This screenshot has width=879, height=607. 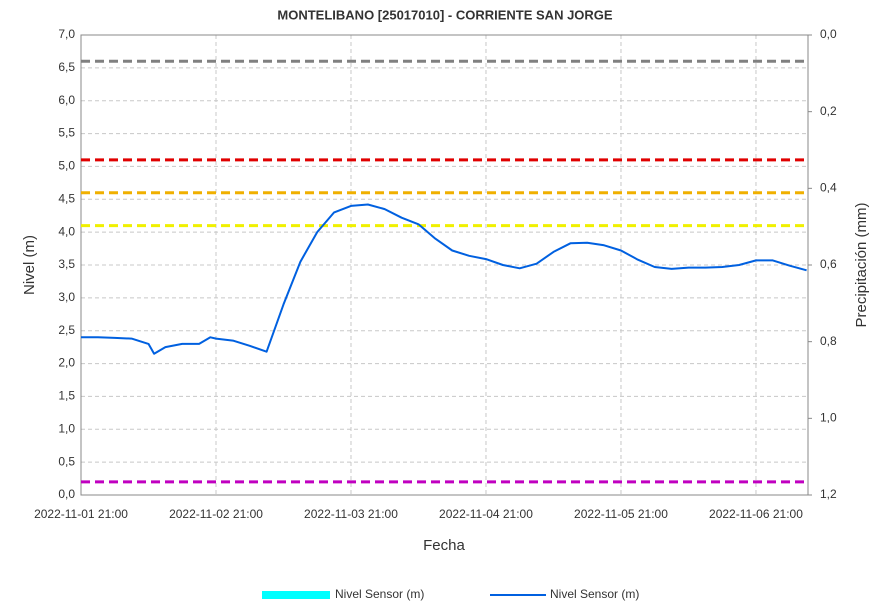 I want to click on x-tick-label: 2022-11-02 21:00, so click(x=216, y=514).